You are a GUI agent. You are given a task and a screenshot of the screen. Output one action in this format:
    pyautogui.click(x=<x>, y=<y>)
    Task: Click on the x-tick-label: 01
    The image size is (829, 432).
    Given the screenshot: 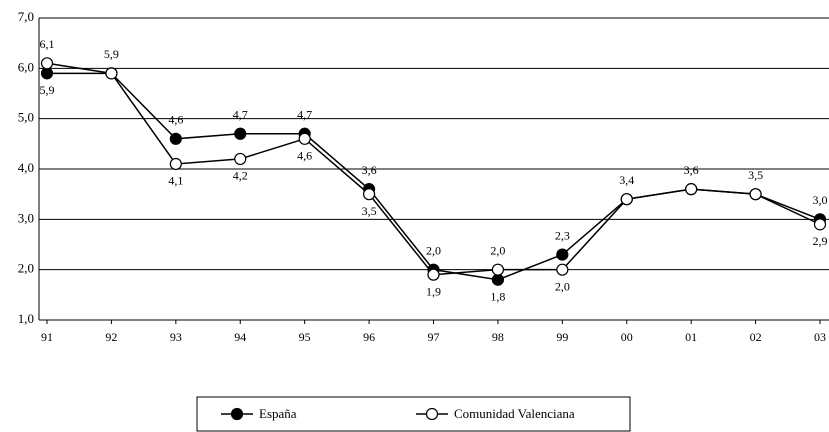 What is the action you would take?
    pyautogui.click(x=691, y=337)
    